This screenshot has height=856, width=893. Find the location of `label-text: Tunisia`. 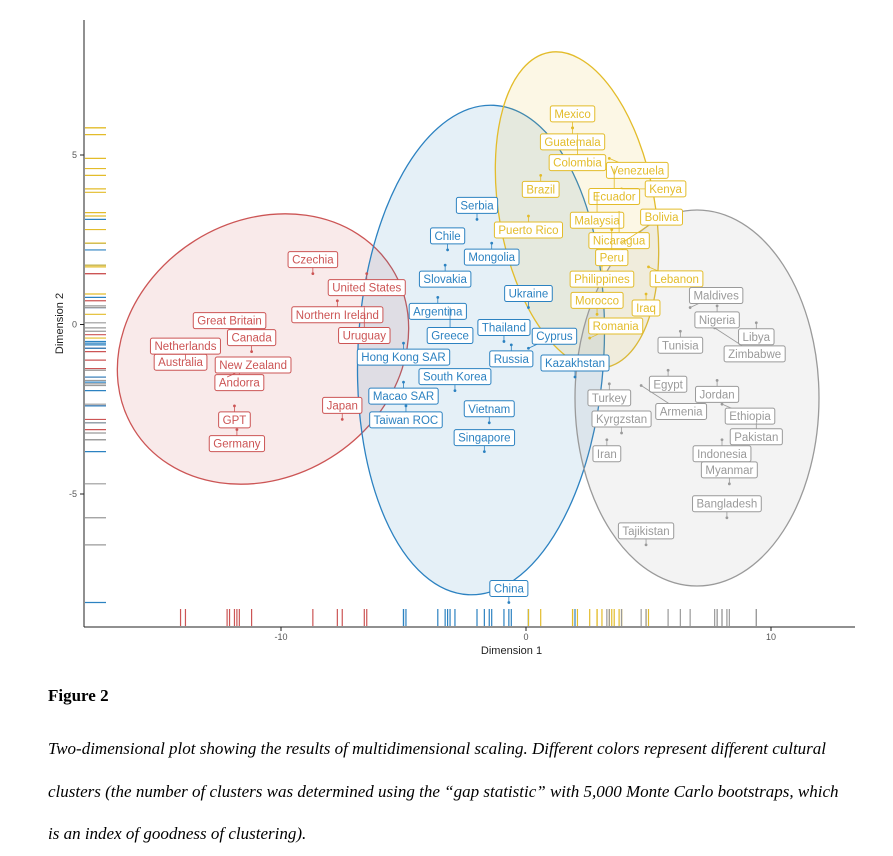

label-text: Tunisia is located at coordinates (680, 346).